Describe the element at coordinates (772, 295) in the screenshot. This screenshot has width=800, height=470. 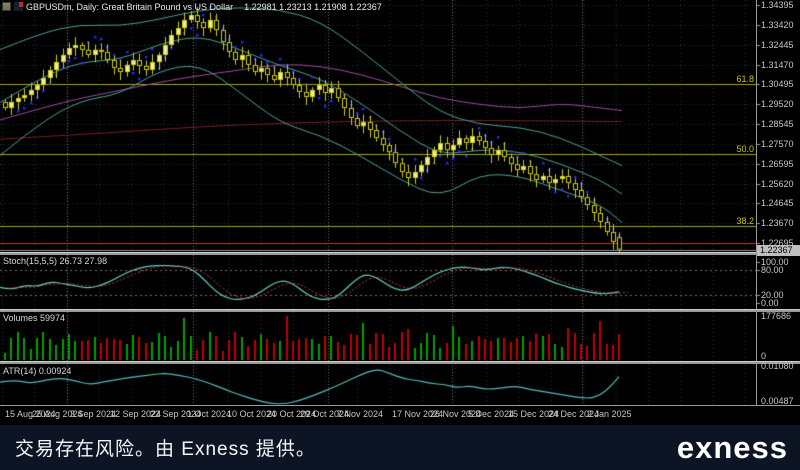
I see `stoch-axis-label: 20.00` at that location.